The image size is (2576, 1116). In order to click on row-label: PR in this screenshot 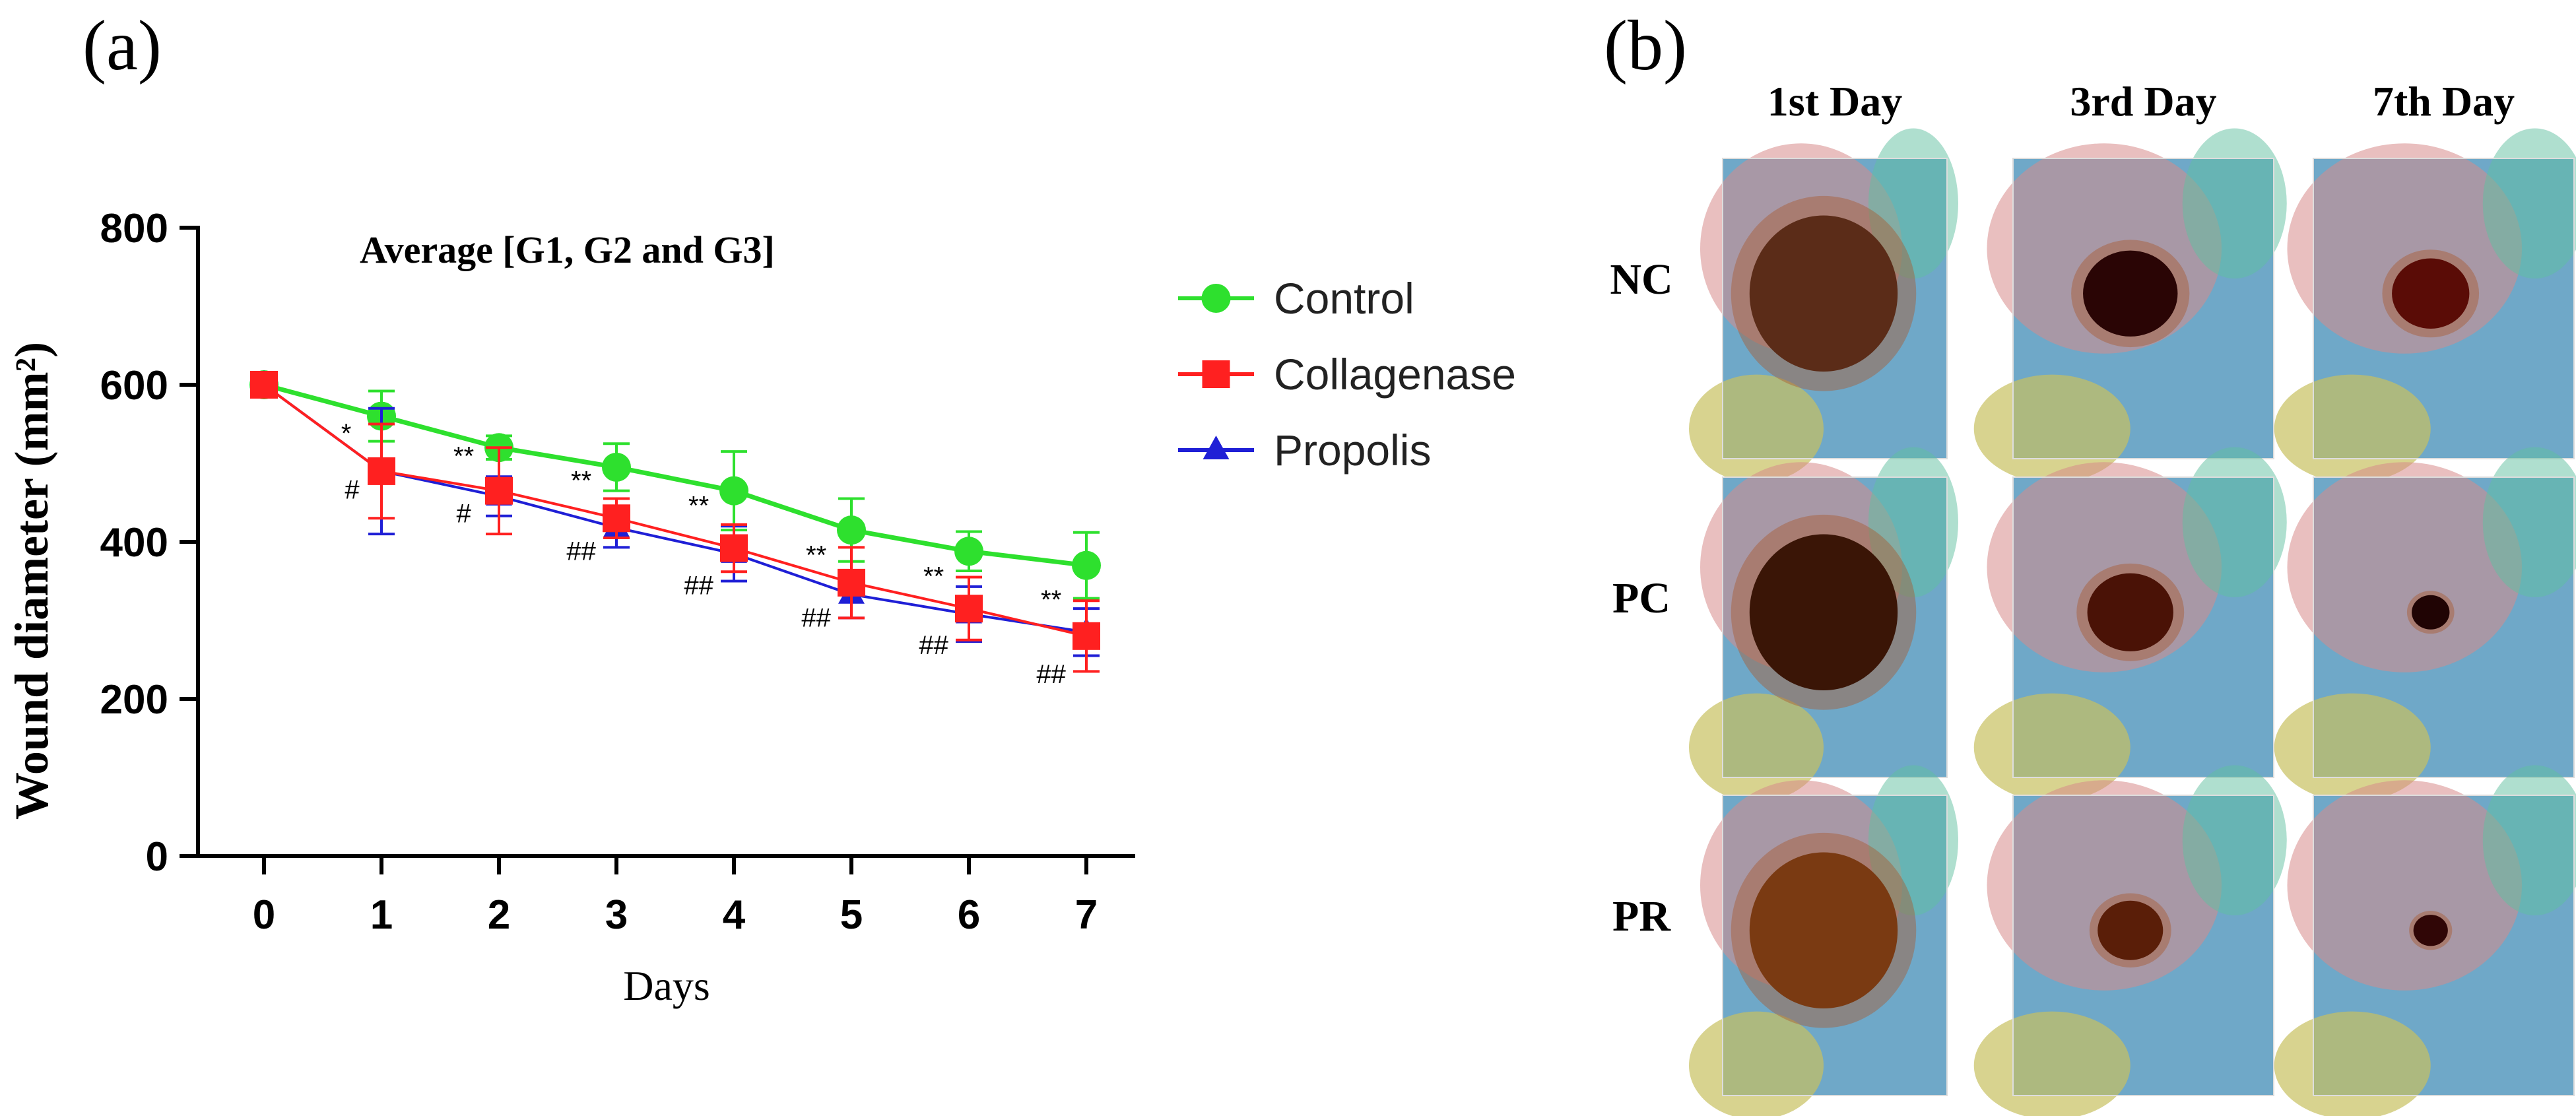, I will do `click(1641, 916)`.